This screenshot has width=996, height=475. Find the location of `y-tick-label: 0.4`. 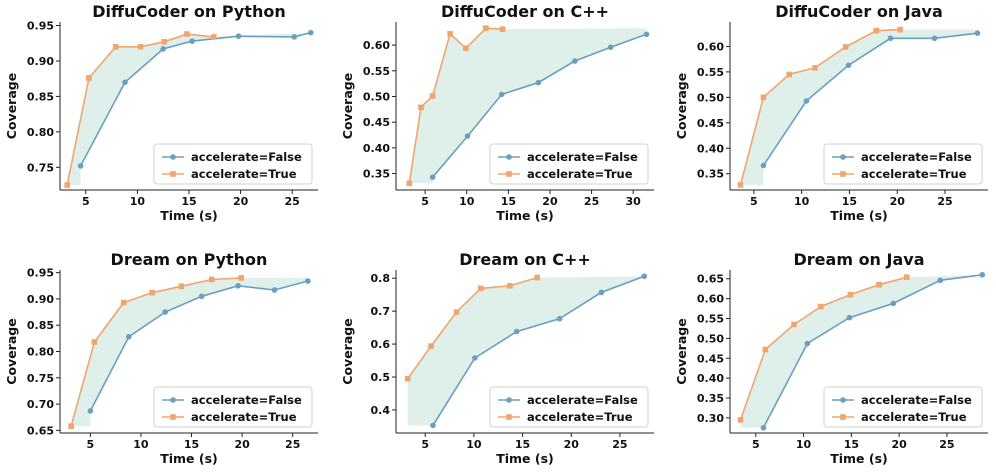

y-tick-label: 0.4 is located at coordinates (381, 410).